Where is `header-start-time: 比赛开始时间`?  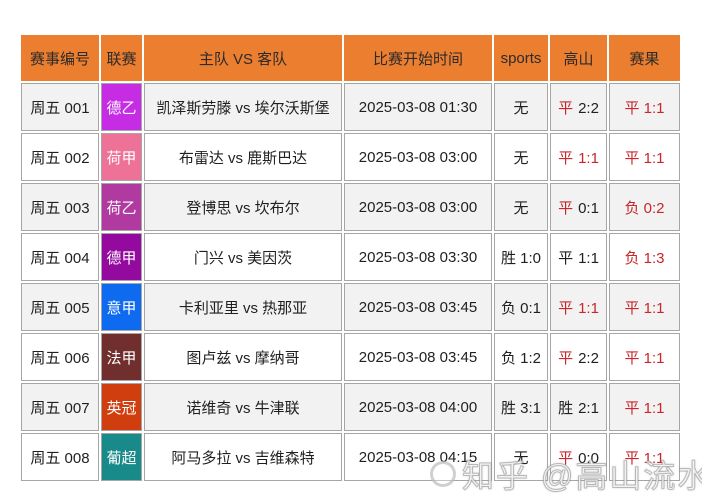
header-start-time: 比赛开始时间 is located at coordinates (418, 58).